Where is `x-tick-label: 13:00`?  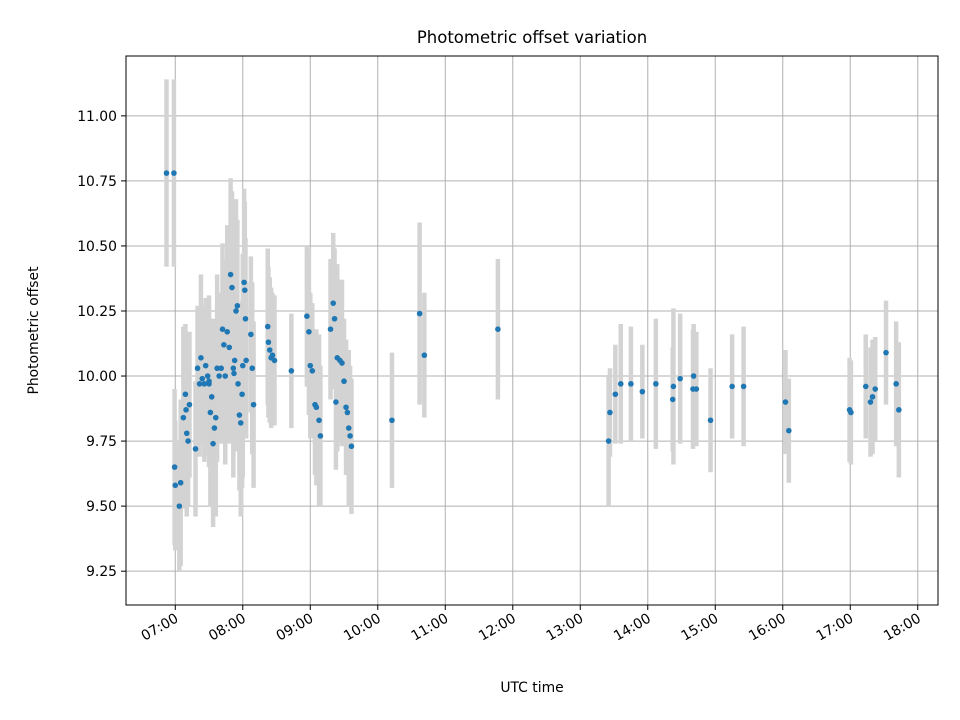 x-tick-label: 13:00 is located at coordinates (565, 628).